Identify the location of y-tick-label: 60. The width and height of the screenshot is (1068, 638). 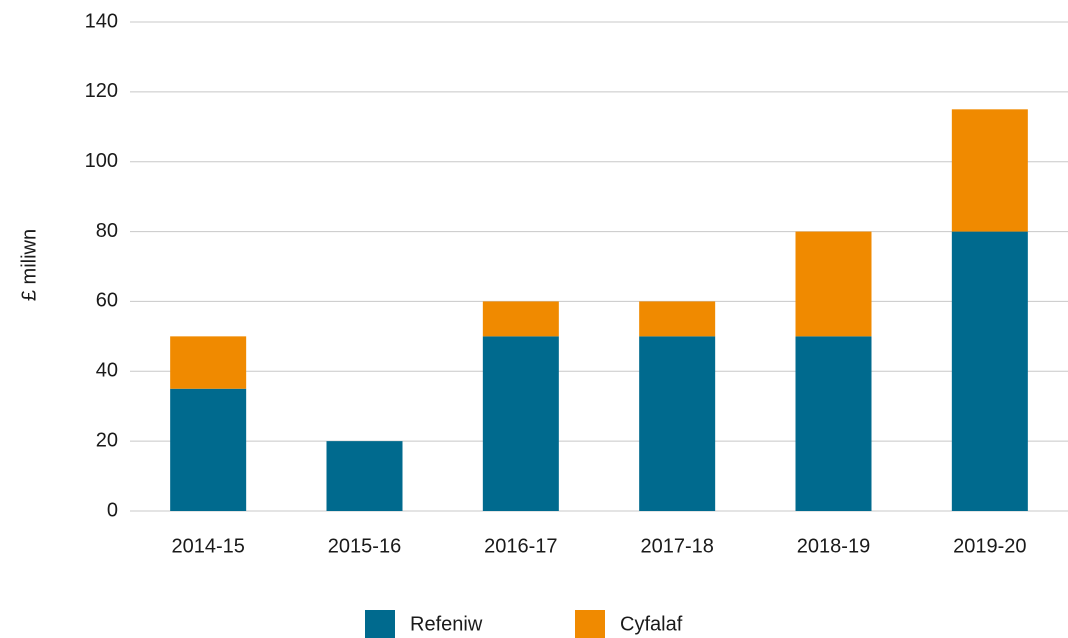
(107, 301).